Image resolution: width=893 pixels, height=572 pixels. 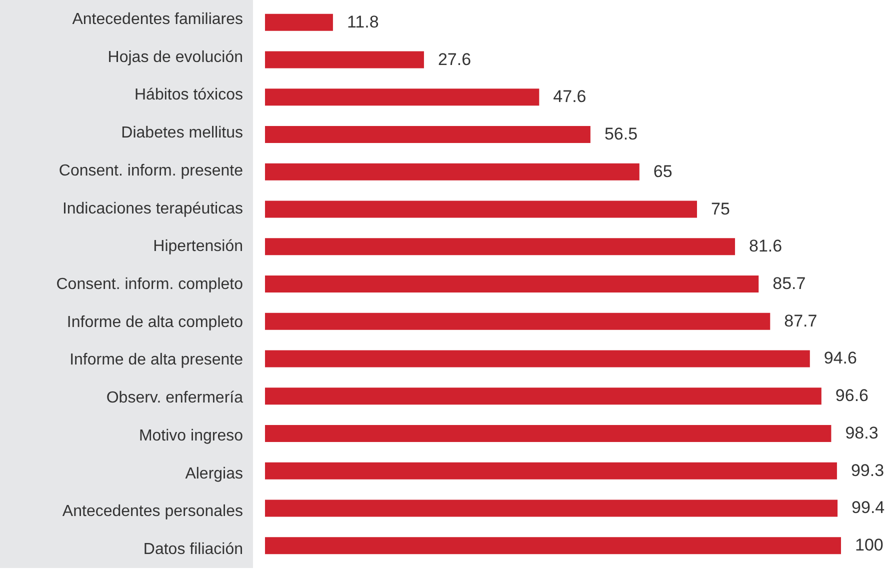 What do you see at coordinates (191, 435) in the screenshot?
I see `y-tick-label: Motivo ingreso` at bounding box center [191, 435].